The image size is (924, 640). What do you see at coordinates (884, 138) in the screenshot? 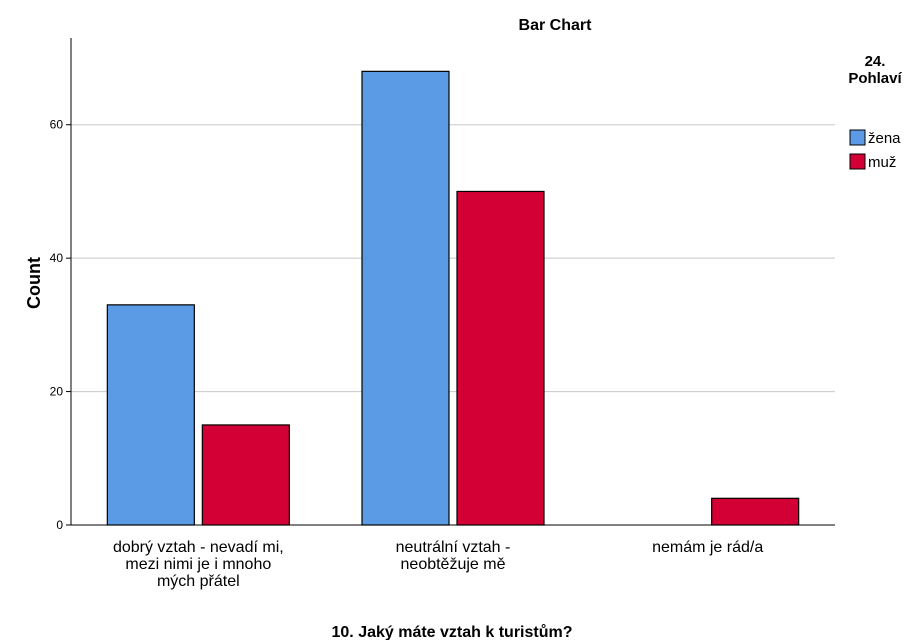
I see `legend-label-žena: žena` at bounding box center [884, 138].